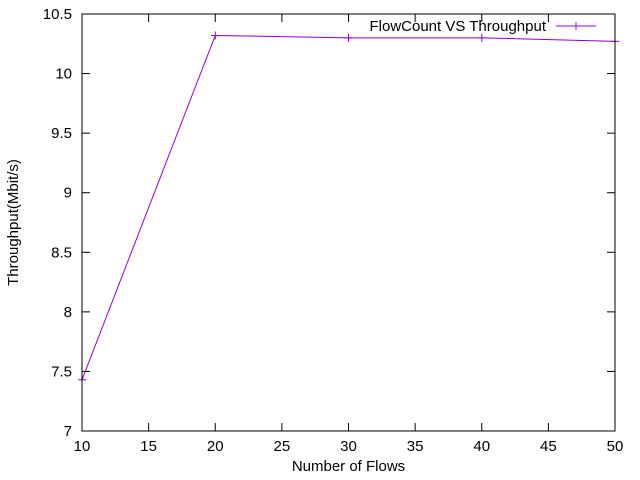 This screenshot has width=640, height=480. I want to click on x-tick-labels: 10 15 20 25 30 35 40 45 50, so click(349, 446).